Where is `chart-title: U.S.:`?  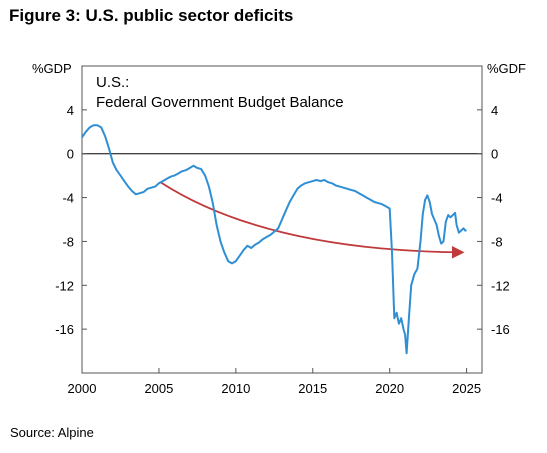 chart-title: U.S.: is located at coordinates (112, 82).